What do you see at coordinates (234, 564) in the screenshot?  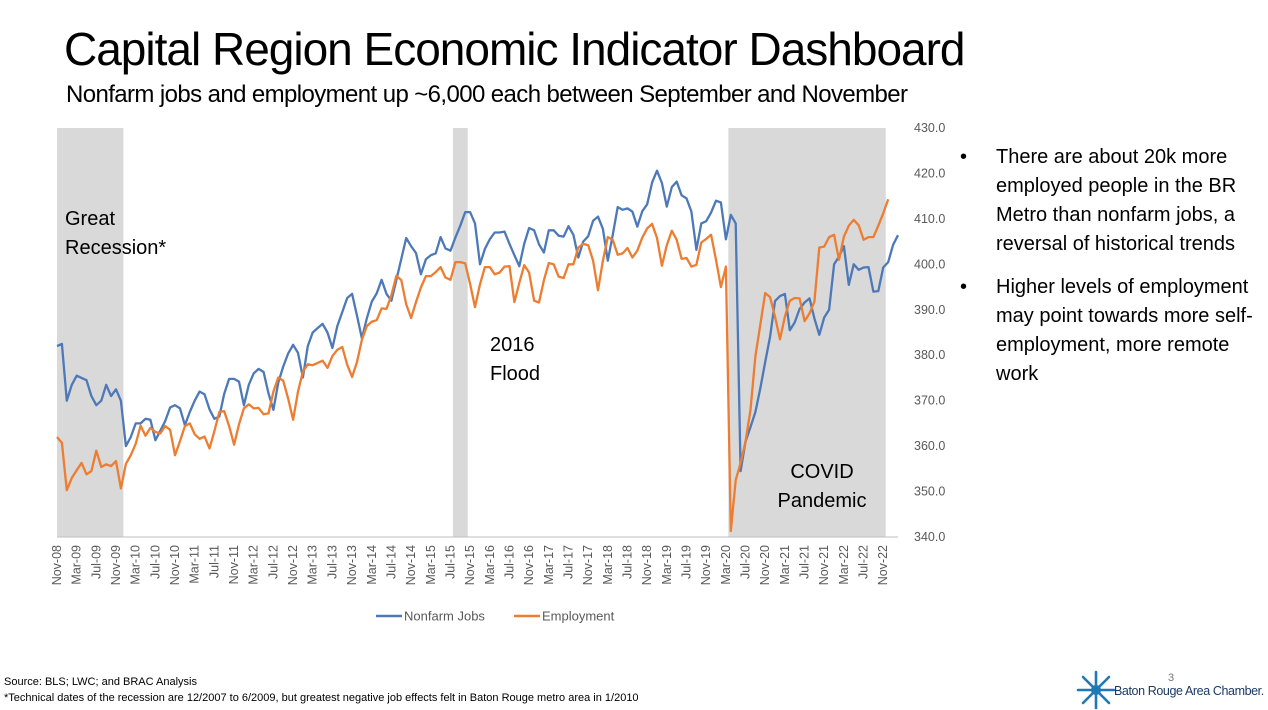 I see `x-tick-label: Nov-11` at bounding box center [234, 564].